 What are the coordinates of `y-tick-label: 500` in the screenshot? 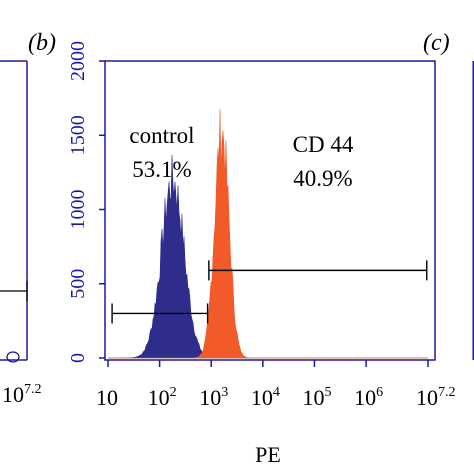 It's located at (78, 284).